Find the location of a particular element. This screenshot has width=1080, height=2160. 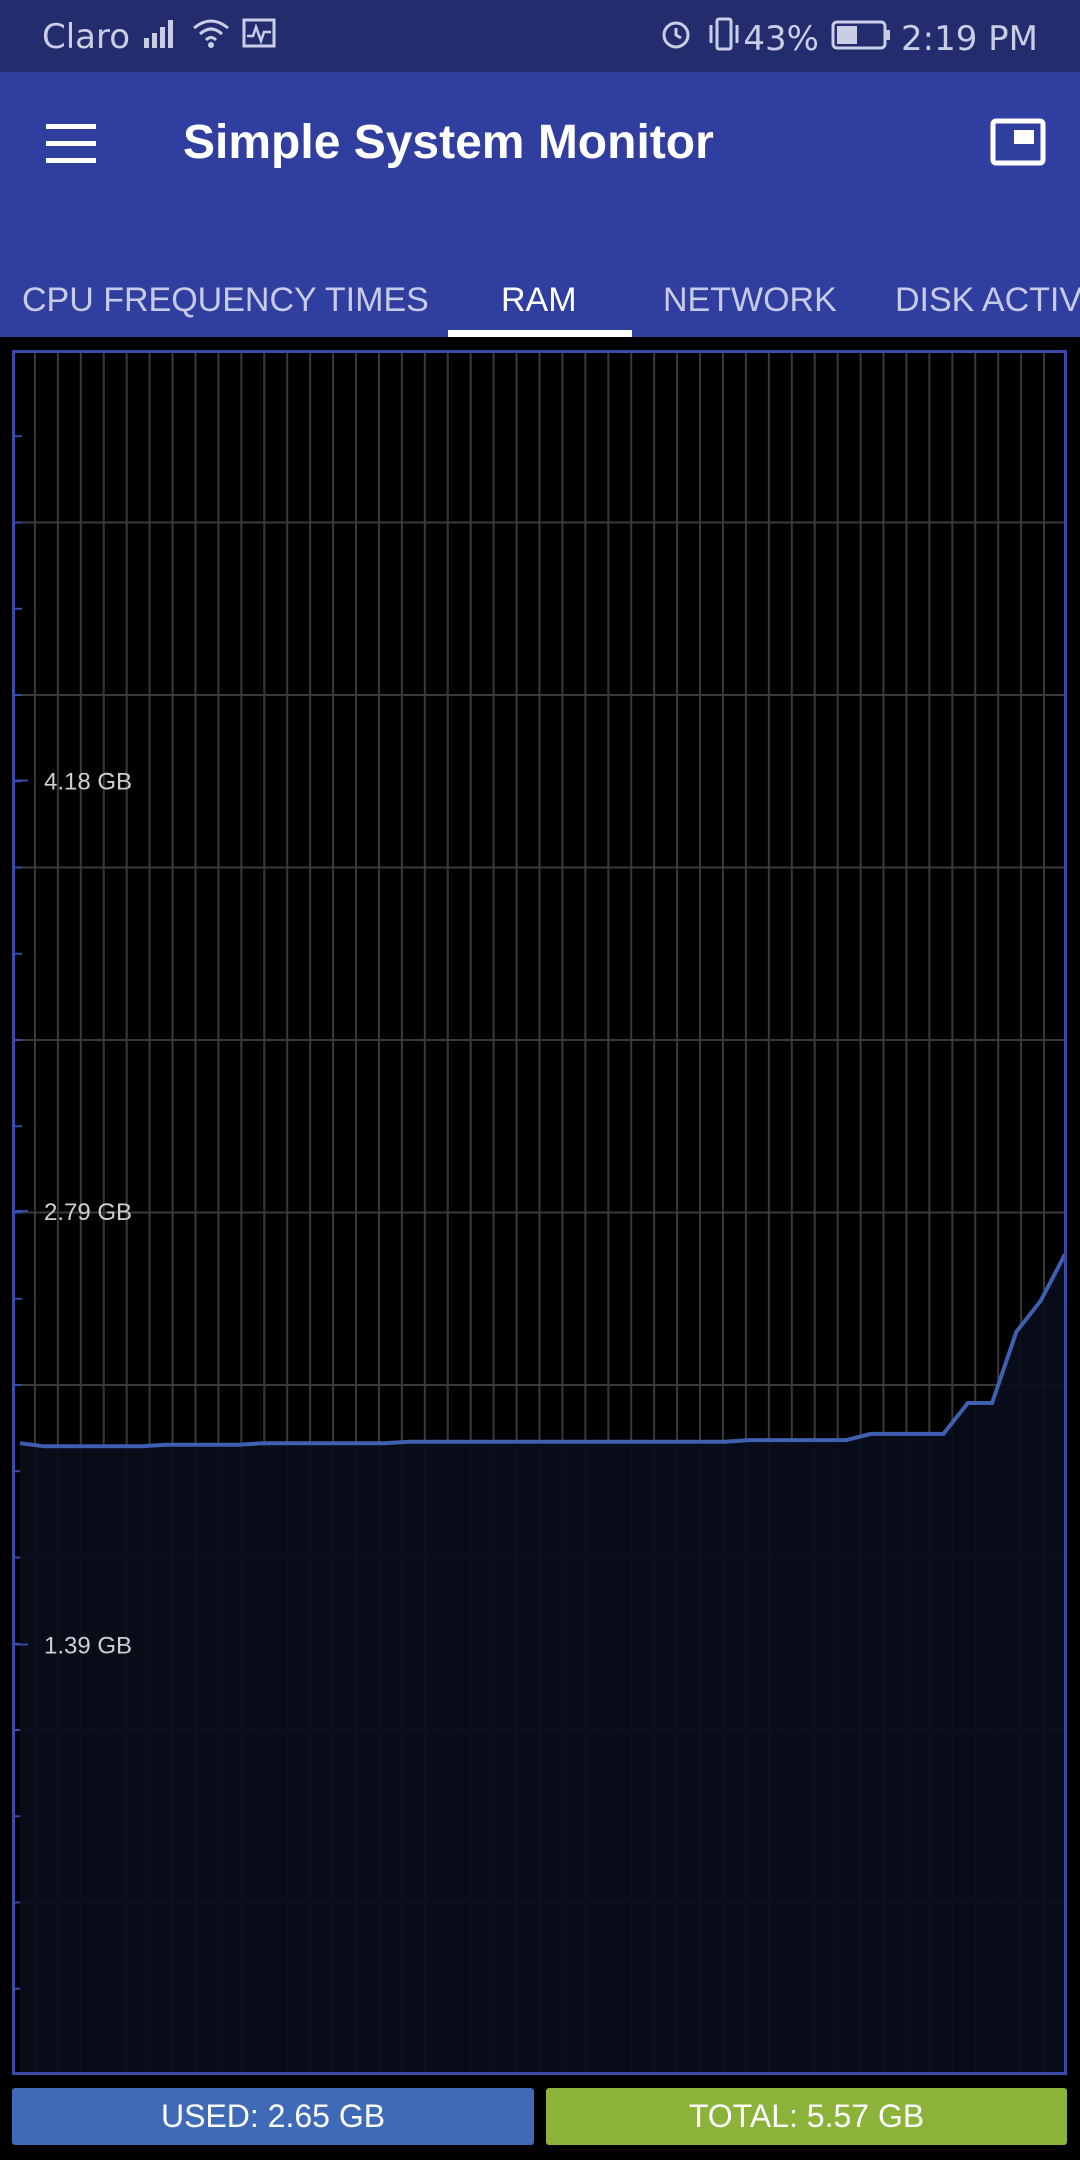

y-tick-label: 2.79 GB is located at coordinates (88, 1212).